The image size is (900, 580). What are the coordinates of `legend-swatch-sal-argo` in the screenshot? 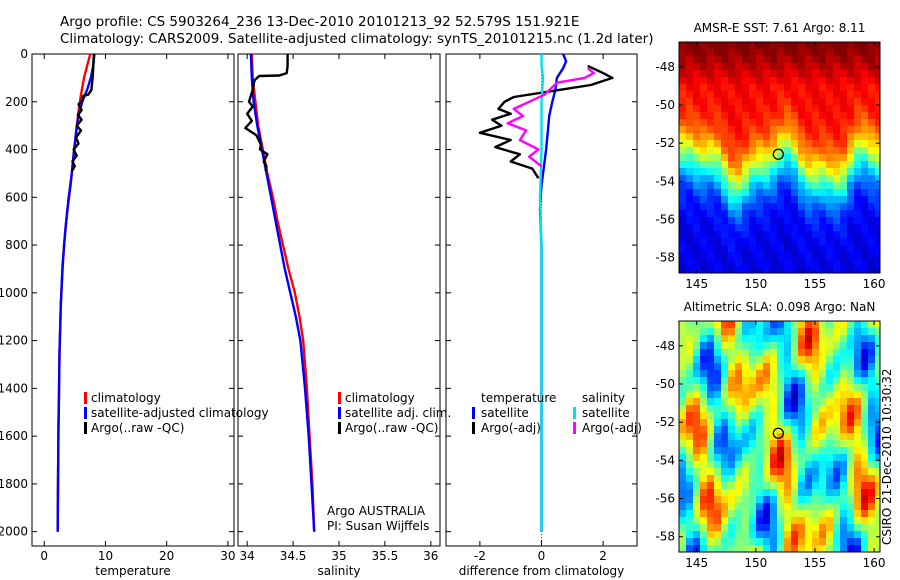 It's located at (574, 428).